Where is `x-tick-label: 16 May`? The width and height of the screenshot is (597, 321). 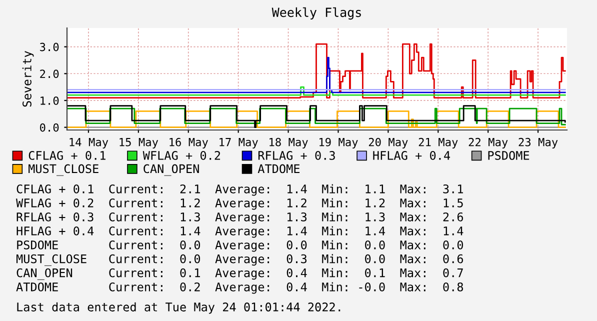 x-tick-label: 16 May is located at coordinates (189, 143).